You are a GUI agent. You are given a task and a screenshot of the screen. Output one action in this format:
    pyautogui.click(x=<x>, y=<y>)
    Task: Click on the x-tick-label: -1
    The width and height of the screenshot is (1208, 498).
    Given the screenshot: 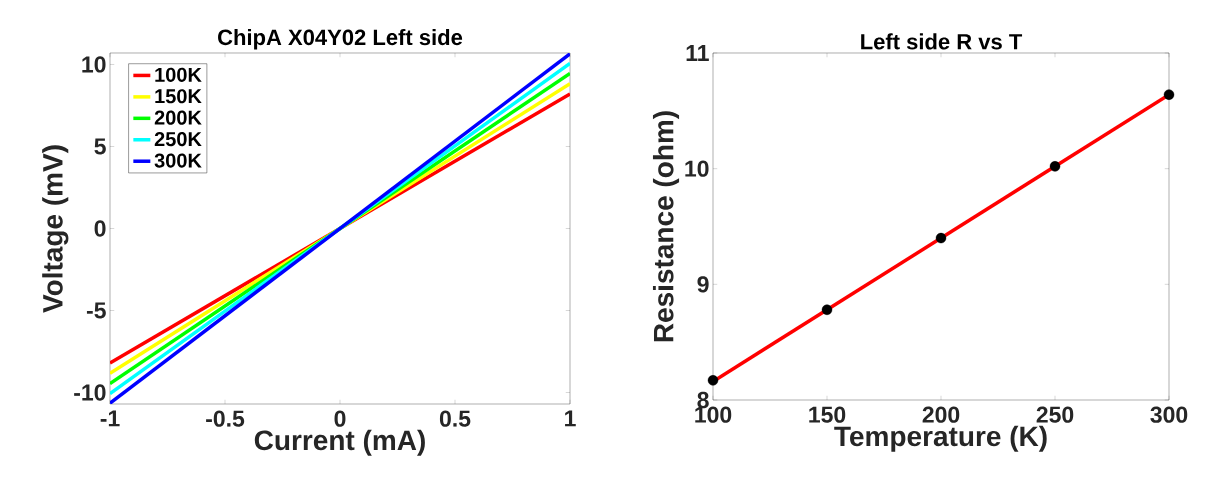 What is the action you would take?
    pyautogui.click(x=110, y=418)
    